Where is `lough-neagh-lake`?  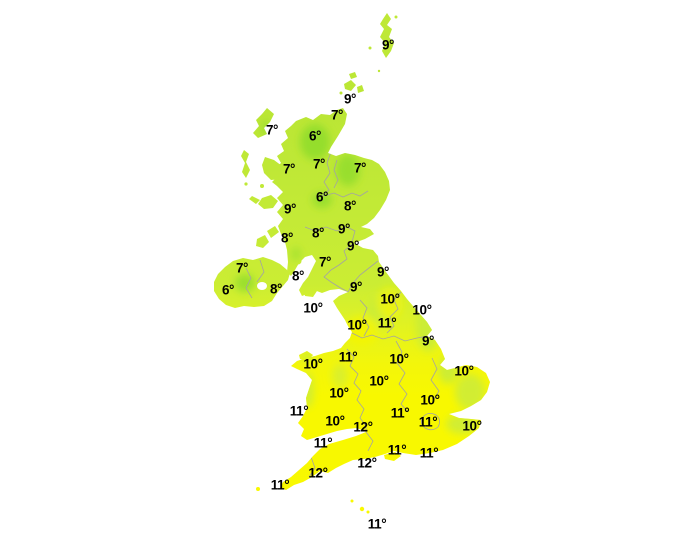
lough-neagh-lake is located at coordinates (262, 286).